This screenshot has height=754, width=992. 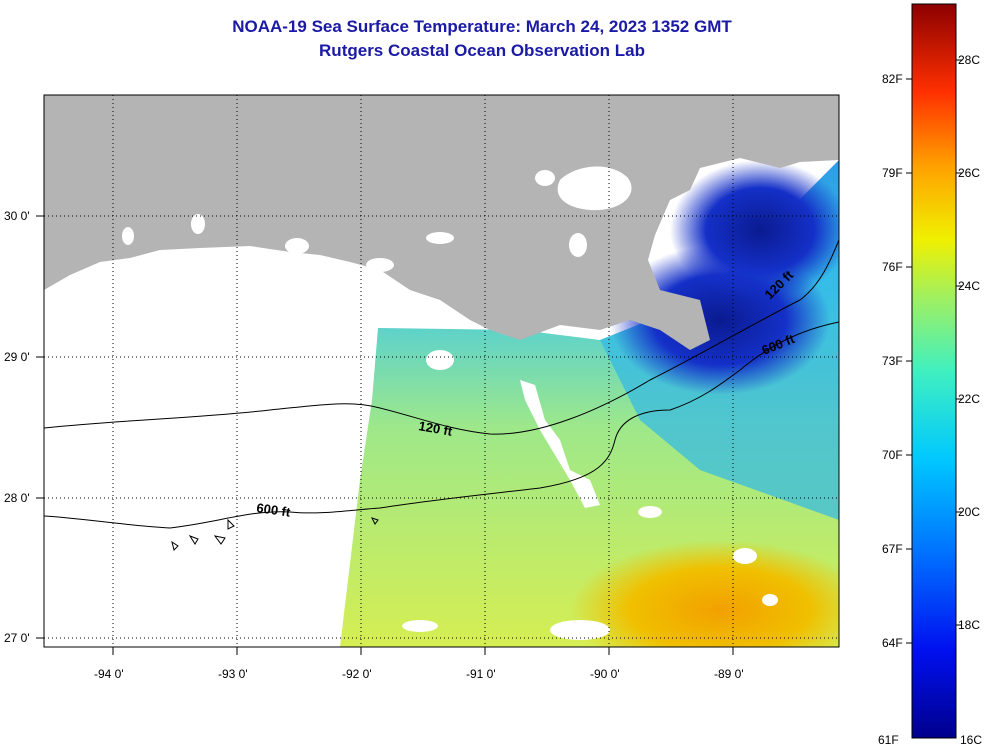 What do you see at coordinates (892, 267) in the screenshot?
I see `colorbar-f-label: 76F` at bounding box center [892, 267].